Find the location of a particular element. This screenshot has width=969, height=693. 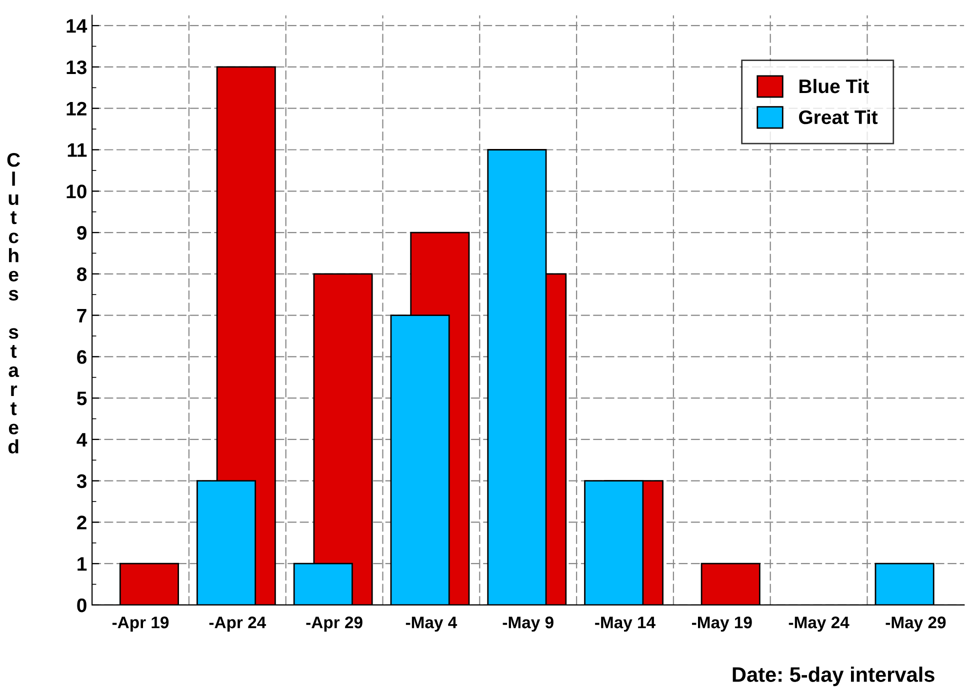

y-tick-label: 13 is located at coordinates (76, 67).